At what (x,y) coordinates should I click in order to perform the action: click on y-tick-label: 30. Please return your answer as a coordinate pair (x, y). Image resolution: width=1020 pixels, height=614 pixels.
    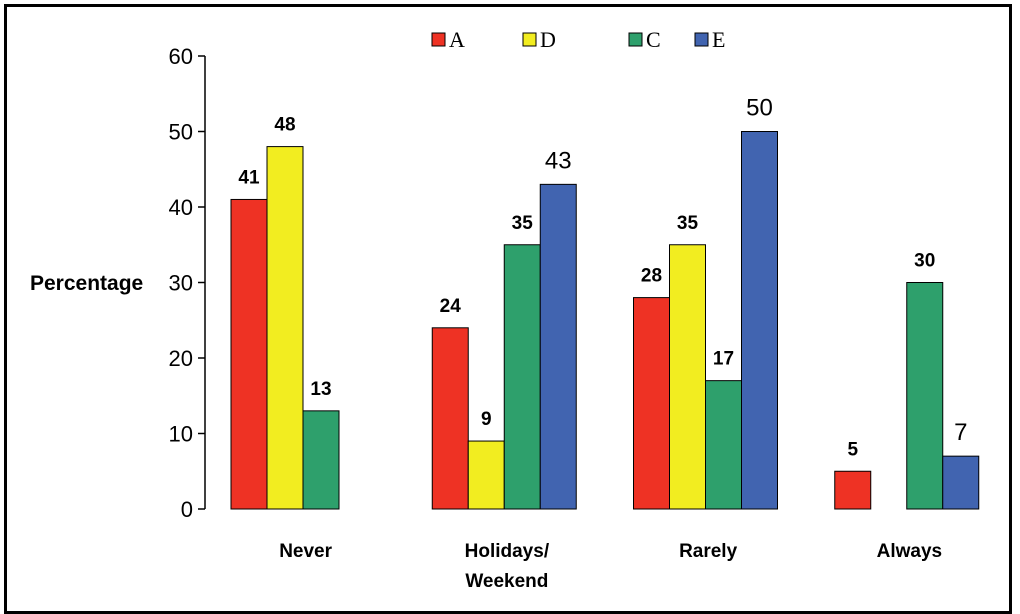
    Looking at the image, I should click on (181, 283).